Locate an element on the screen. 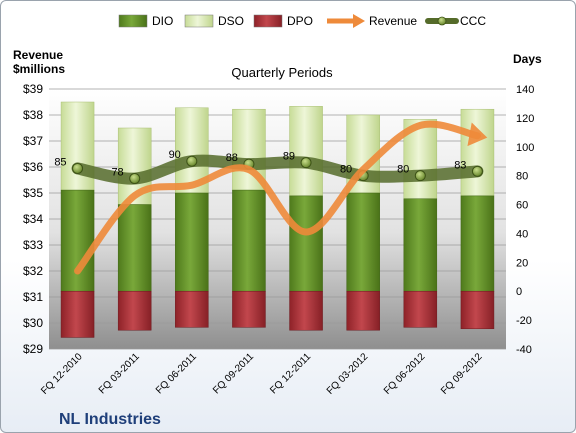  x-tick-label: FQ 06-2012 is located at coordinates (405, 374).